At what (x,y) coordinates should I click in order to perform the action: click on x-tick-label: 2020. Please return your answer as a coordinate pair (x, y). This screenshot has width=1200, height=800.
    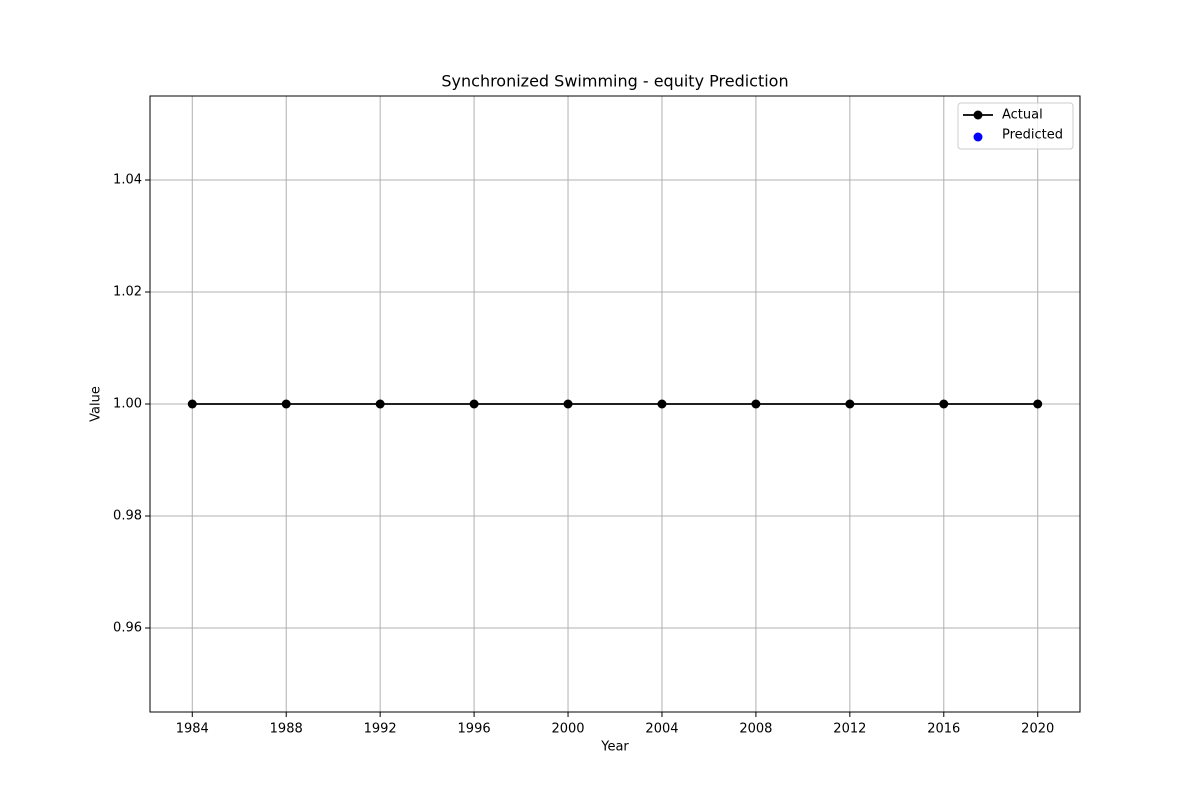
    Looking at the image, I should click on (1037, 729).